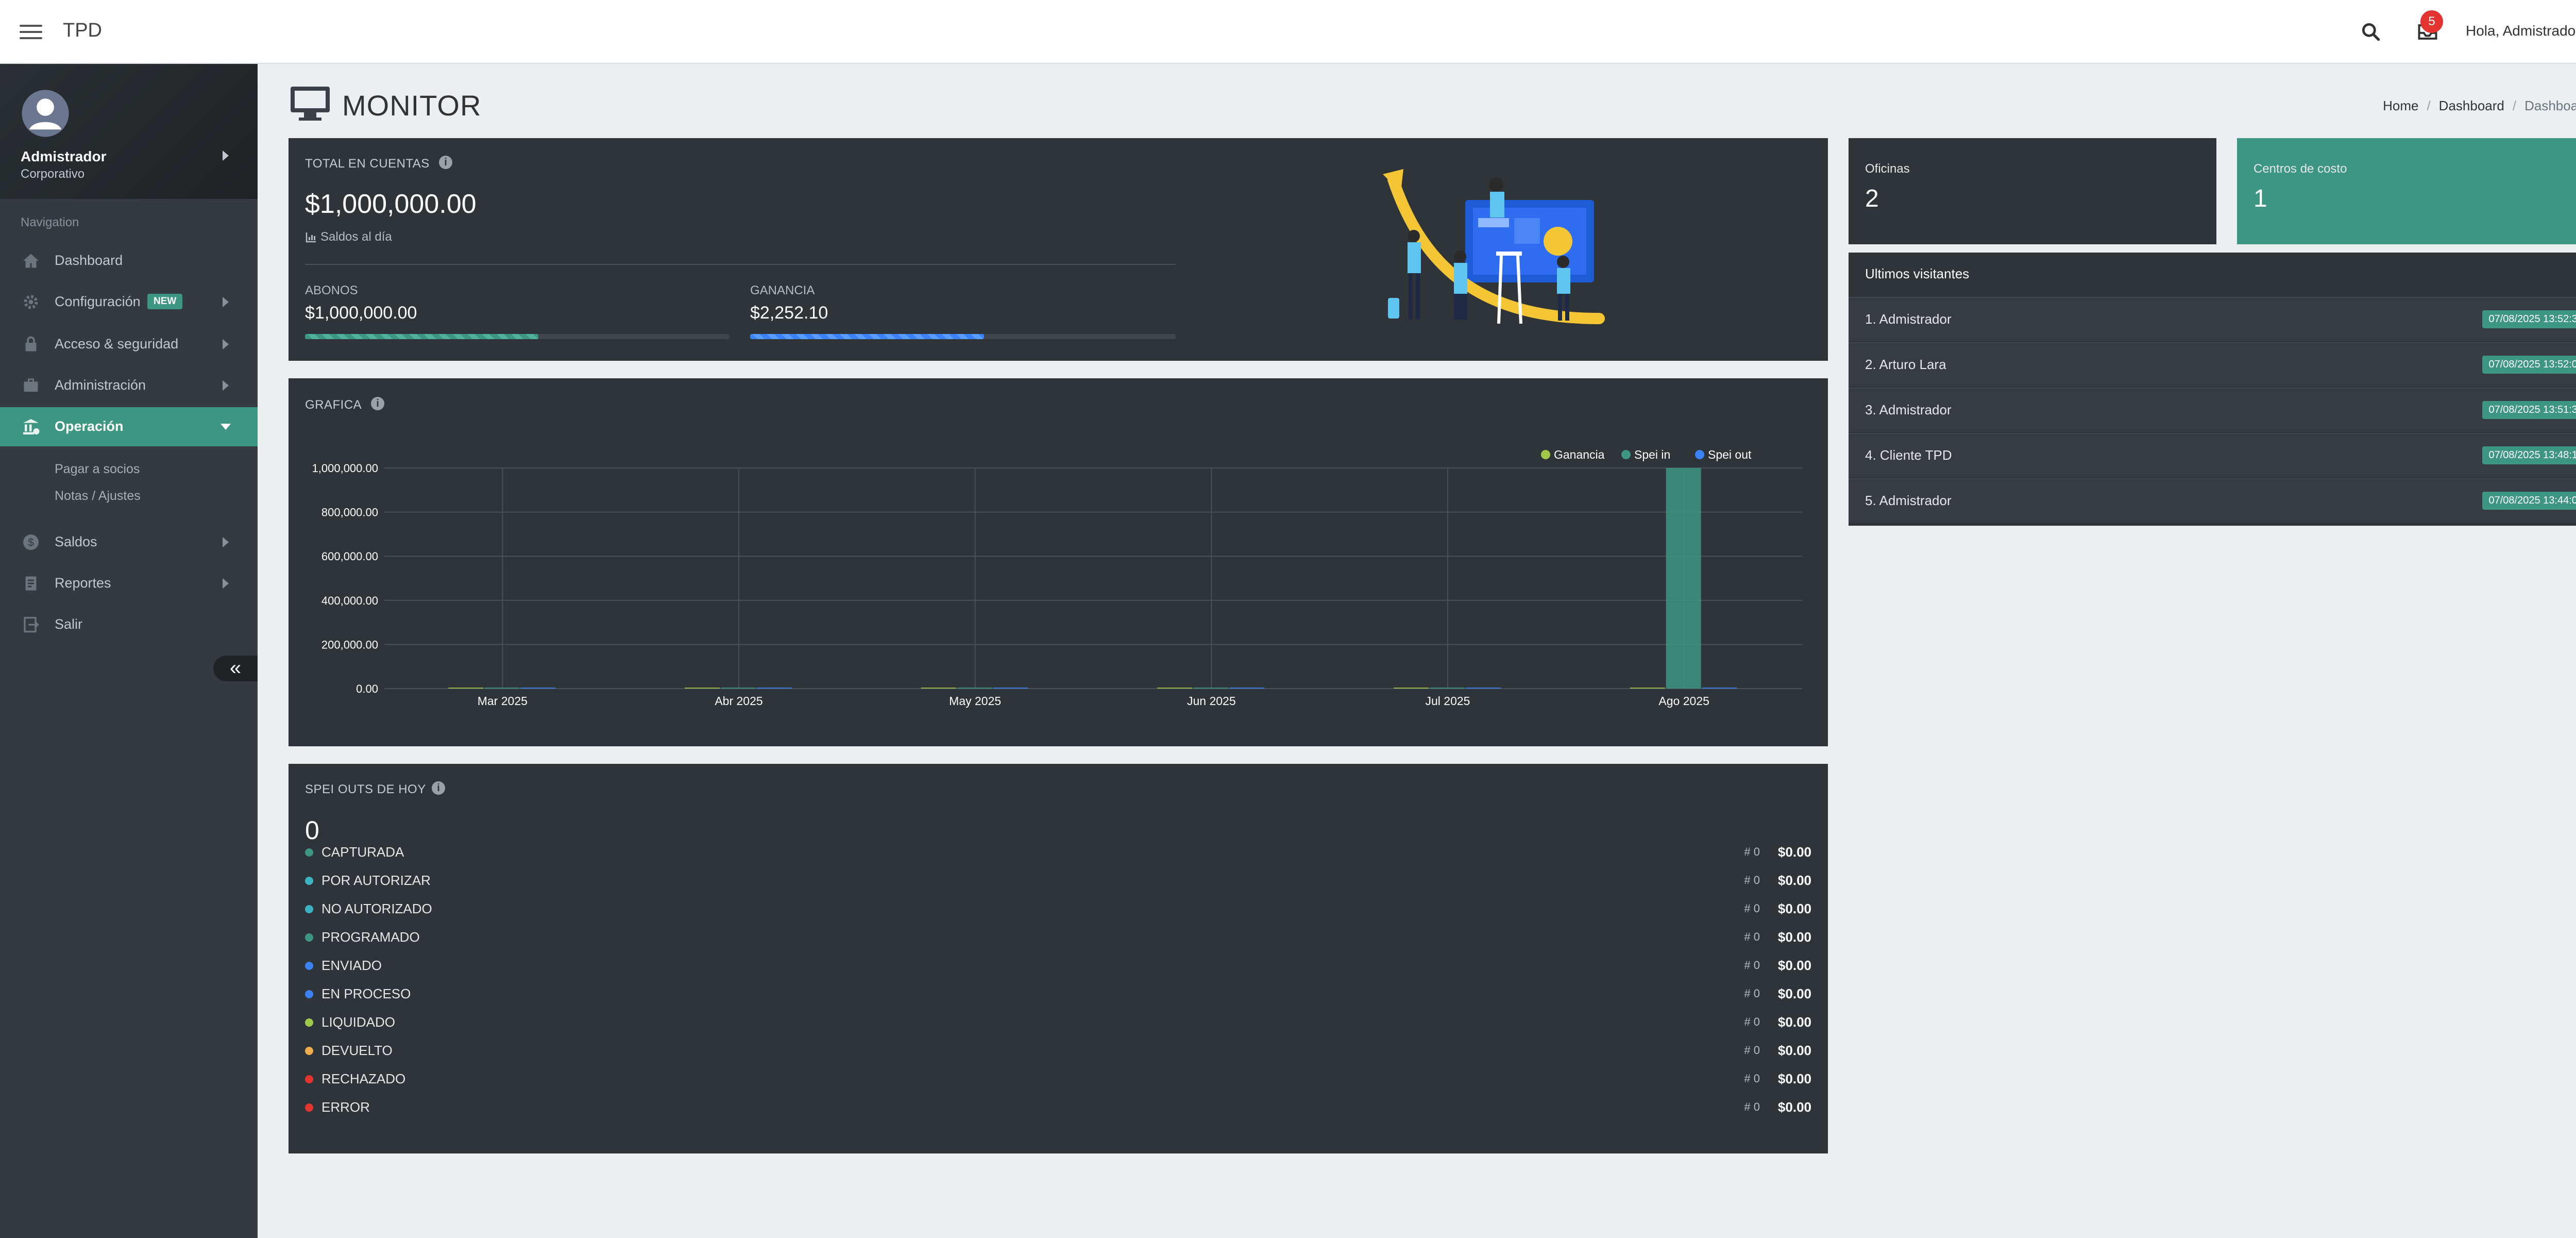  What do you see at coordinates (129, 624) in the screenshot?
I see `sidebar-item-salir: Salir` at bounding box center [129, 624].